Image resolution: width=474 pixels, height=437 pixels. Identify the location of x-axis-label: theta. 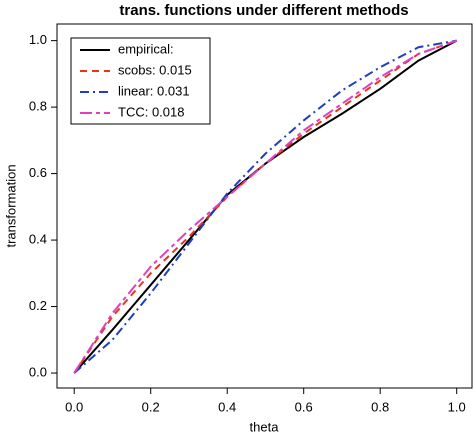
(265, 426).